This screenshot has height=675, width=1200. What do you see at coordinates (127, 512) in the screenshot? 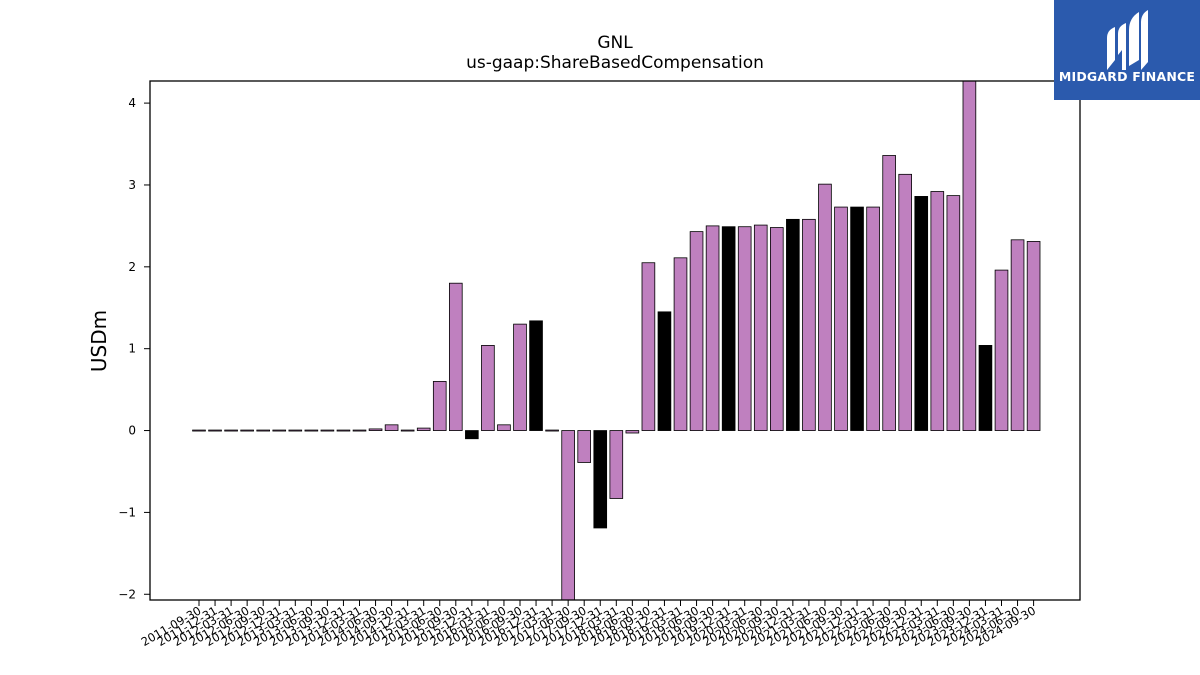
I see `y-tick-label: −1` at bounding box center [127, 512].